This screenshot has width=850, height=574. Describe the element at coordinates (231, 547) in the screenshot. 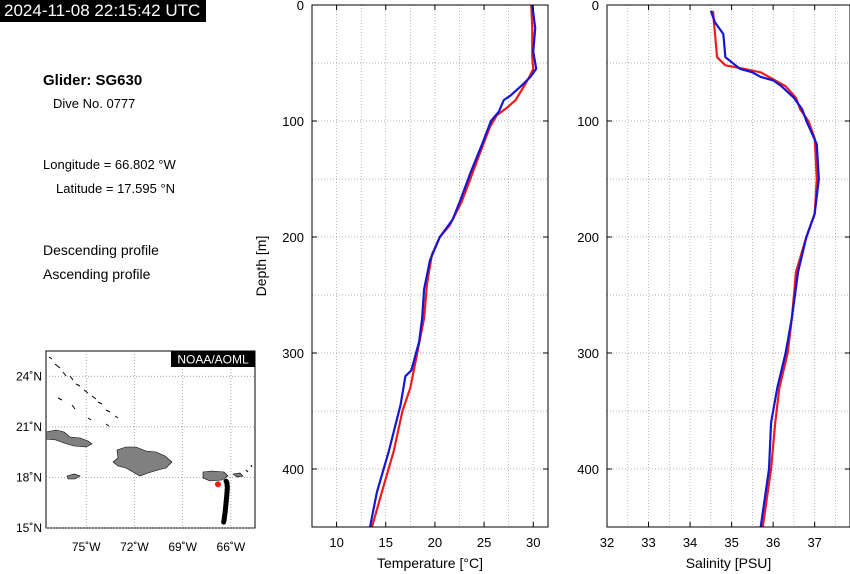

I see `map-lon-tick-label: 66˚W` at that location.